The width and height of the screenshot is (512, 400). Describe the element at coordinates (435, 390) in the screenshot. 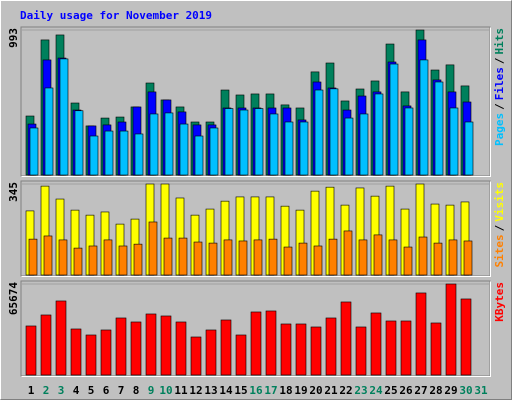

I see `x-tick-label: 28` at that location.